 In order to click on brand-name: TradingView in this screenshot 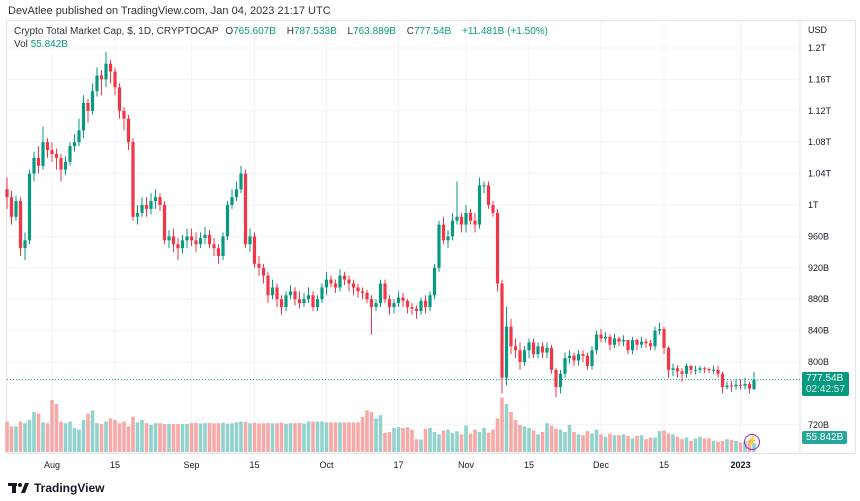, I will do `click(69, 488)`.